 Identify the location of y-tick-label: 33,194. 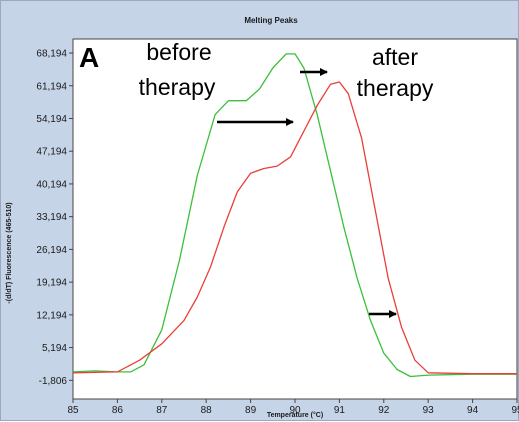
(51, 217).